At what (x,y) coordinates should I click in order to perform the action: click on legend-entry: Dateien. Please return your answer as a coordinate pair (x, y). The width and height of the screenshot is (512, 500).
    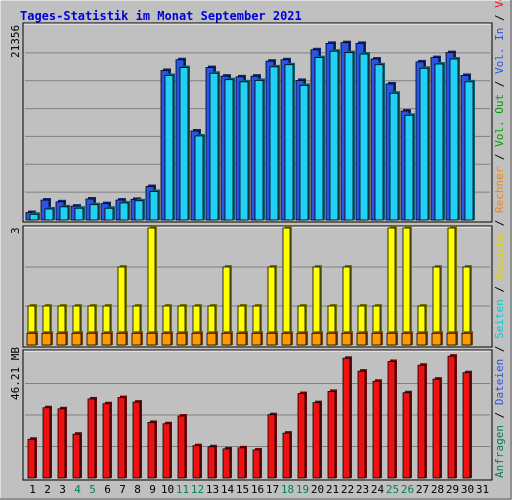
    Looking at the image, I should click on (499, 382).